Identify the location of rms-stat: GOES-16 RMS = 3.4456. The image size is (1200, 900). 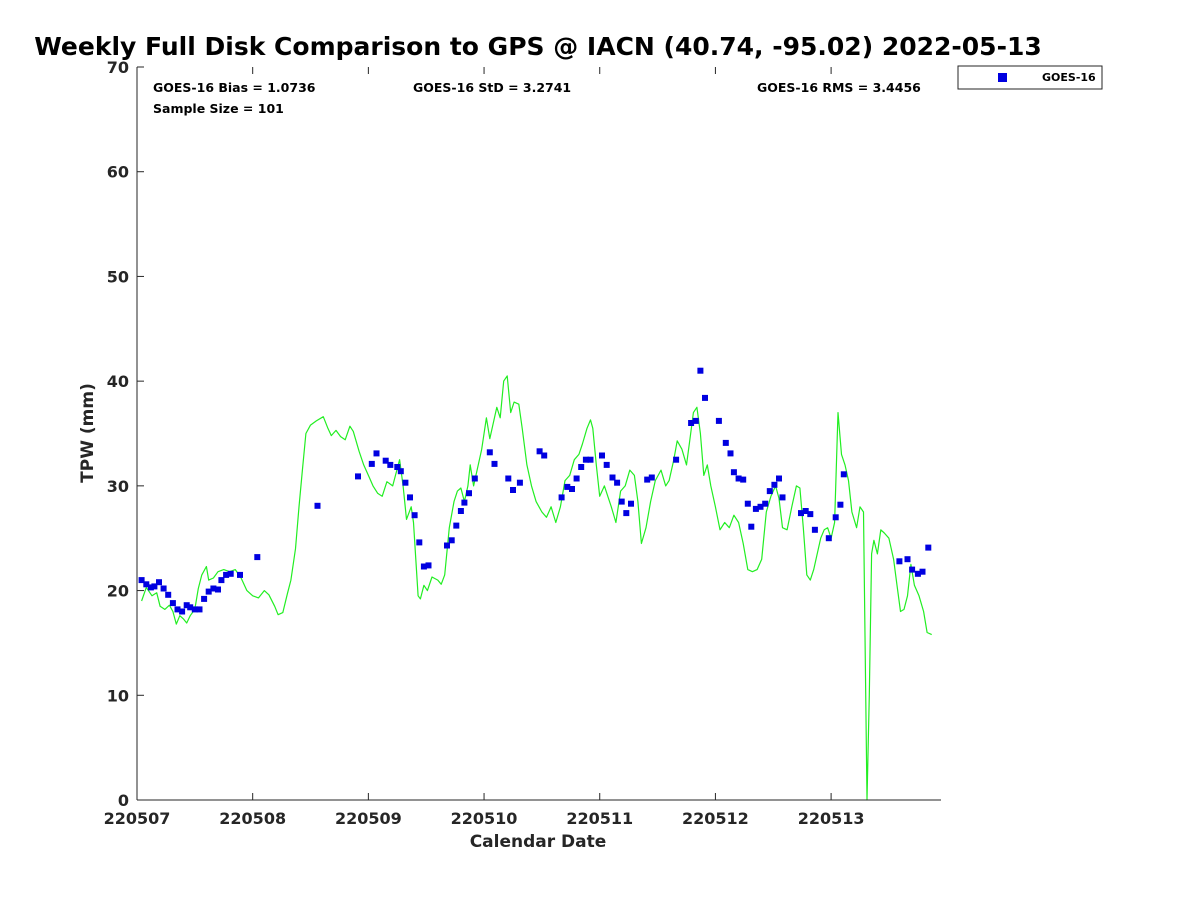
(839, 87).